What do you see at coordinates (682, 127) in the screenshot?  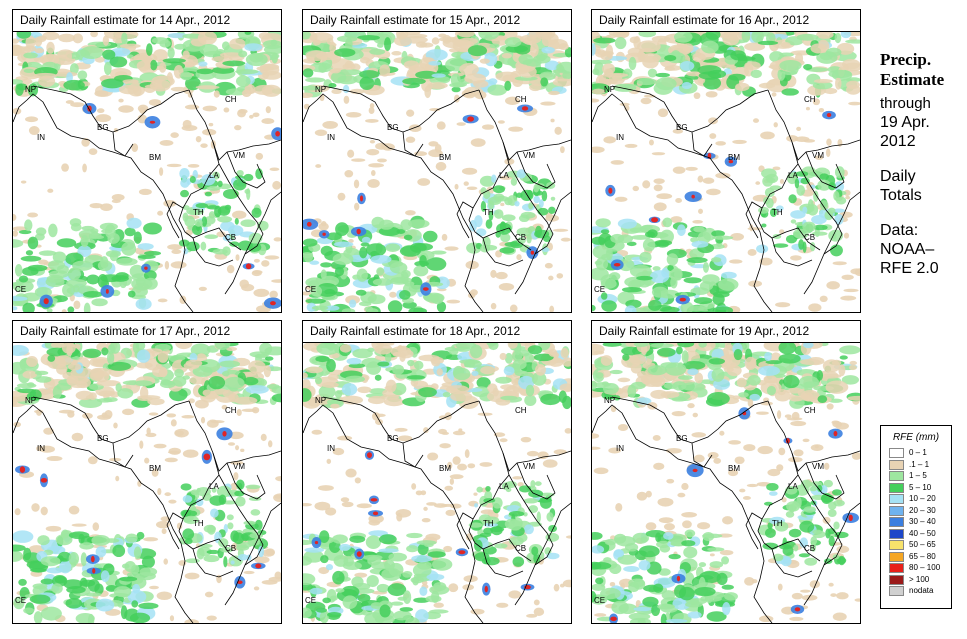 I see `country-label-bg: BG` at bounding box center [682, 127].